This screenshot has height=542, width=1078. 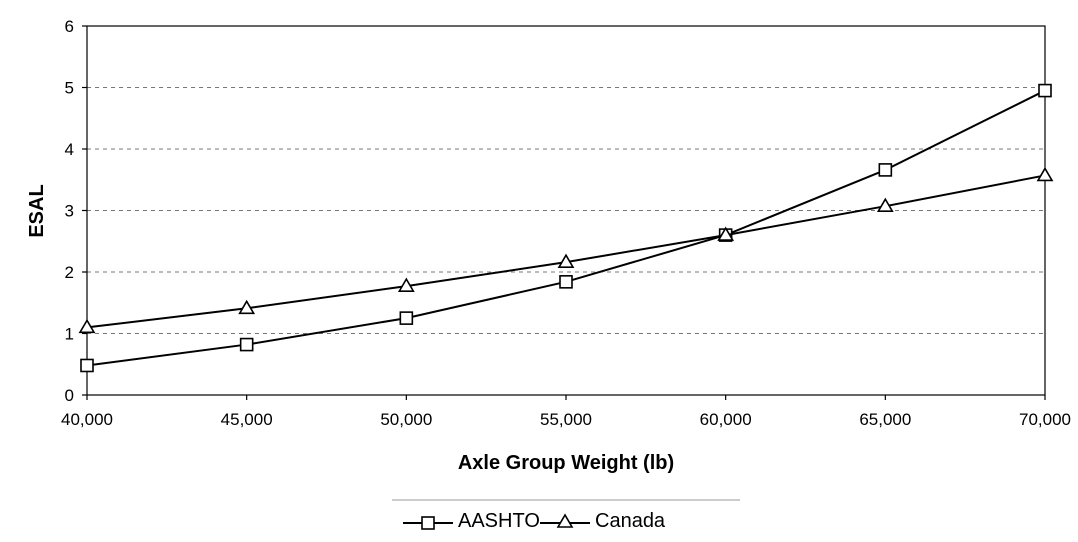 What do you see at coordinates (87, 419) in the screenshot?
I see `x-tick-label: 40,000` at bounding box center [87, 419].